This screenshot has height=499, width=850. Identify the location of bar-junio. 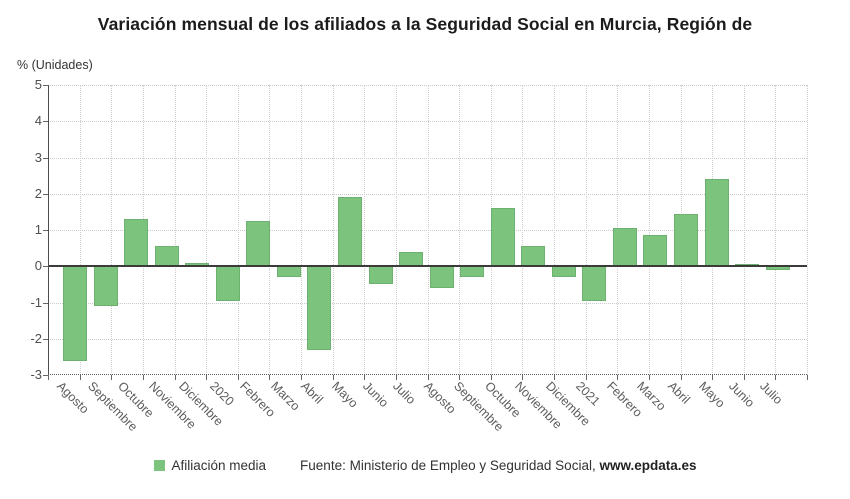
(380, 275).